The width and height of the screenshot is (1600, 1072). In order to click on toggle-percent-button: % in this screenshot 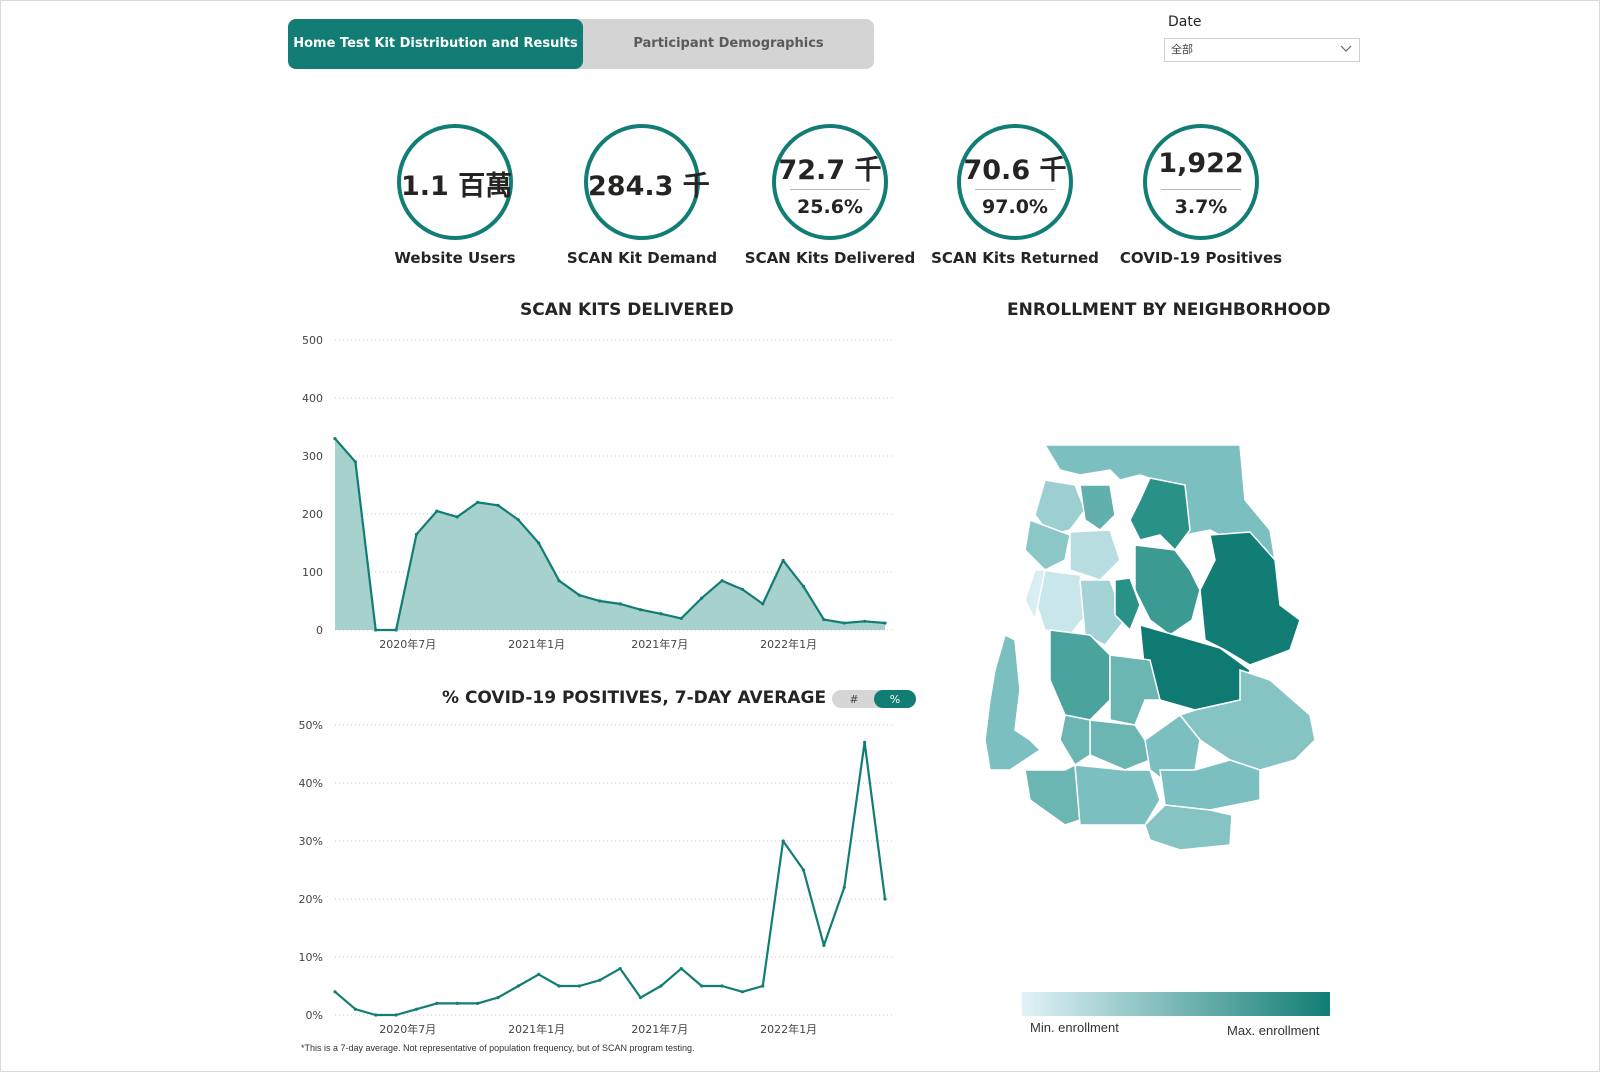, I will do `click(895, 699)`.